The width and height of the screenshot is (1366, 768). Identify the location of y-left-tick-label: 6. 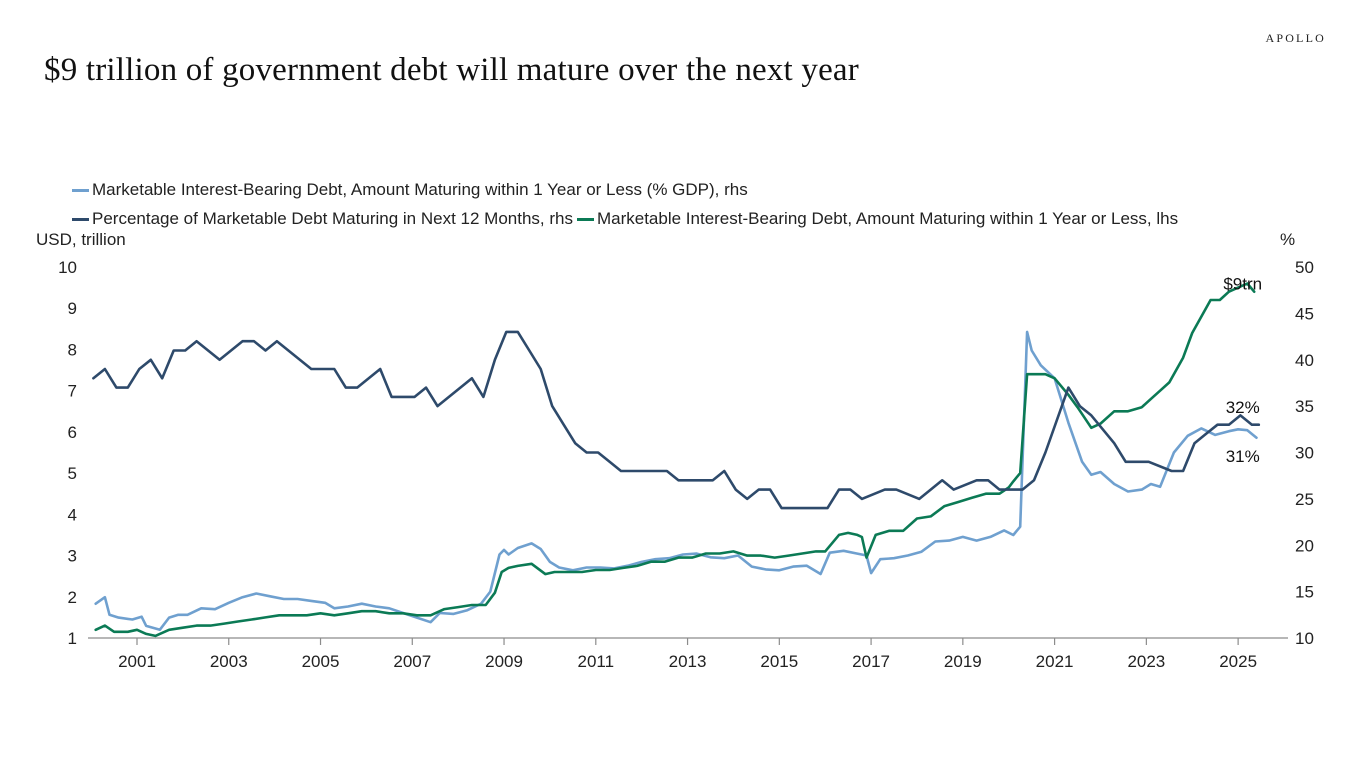
(72, 432).